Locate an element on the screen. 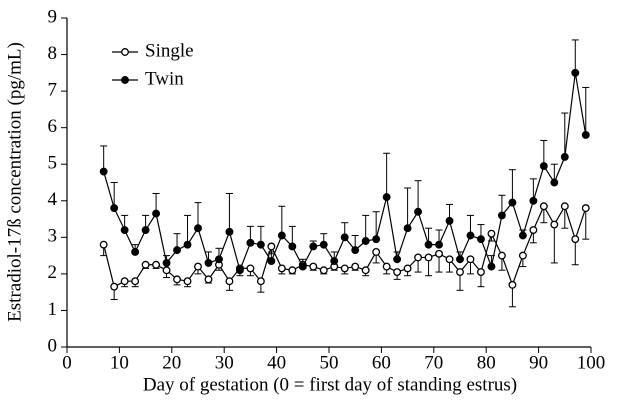 The width and height of the screenshot is (625, 402). x-tick-label: 0 is located at coordinates (67, 362).